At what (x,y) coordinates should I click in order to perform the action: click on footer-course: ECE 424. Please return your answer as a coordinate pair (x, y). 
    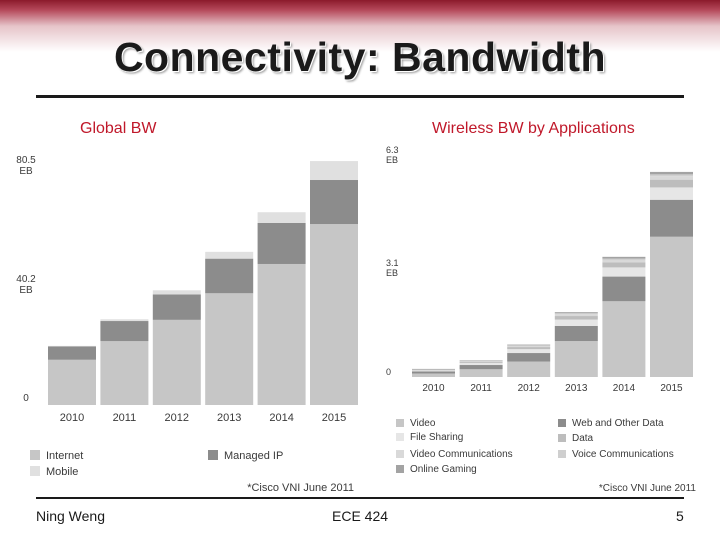
    Looking at the image, I should click on (360, 516).